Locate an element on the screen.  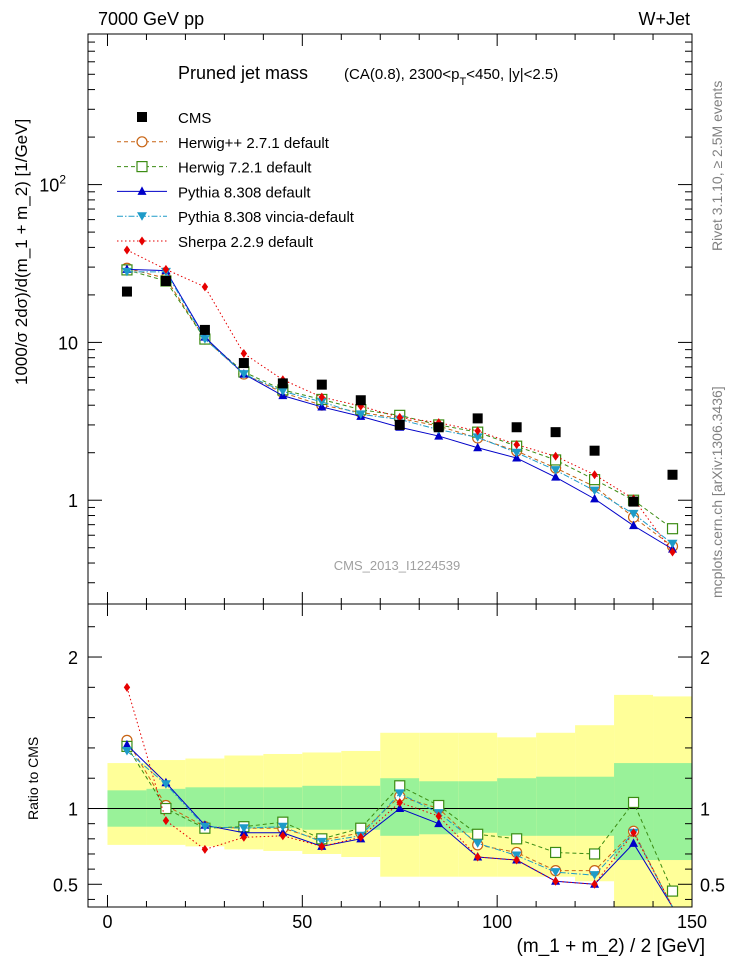
legend-label-vincia: Pythia 8.308 vincia-default is located at coordinates (266, 217).